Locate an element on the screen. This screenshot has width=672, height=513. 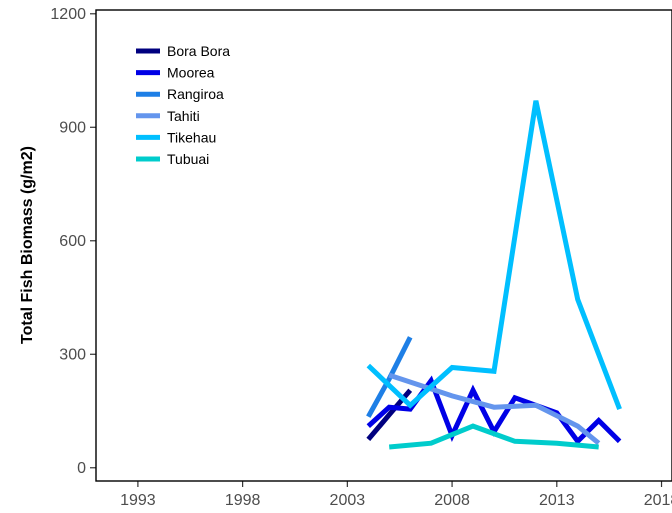
y-axis: 0 300 600 900 1200 is located at coordinates (73, 241).